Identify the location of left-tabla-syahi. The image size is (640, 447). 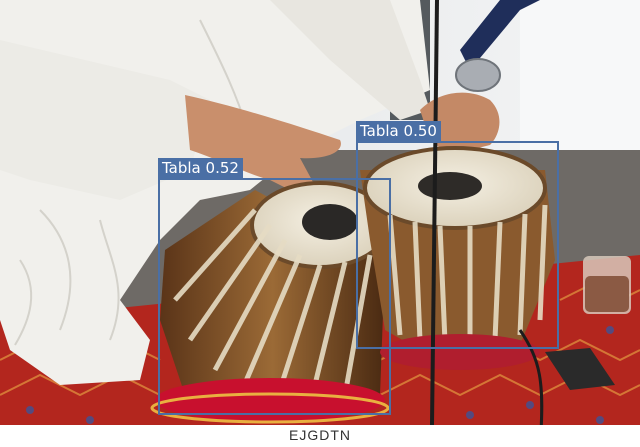
(330, 222).